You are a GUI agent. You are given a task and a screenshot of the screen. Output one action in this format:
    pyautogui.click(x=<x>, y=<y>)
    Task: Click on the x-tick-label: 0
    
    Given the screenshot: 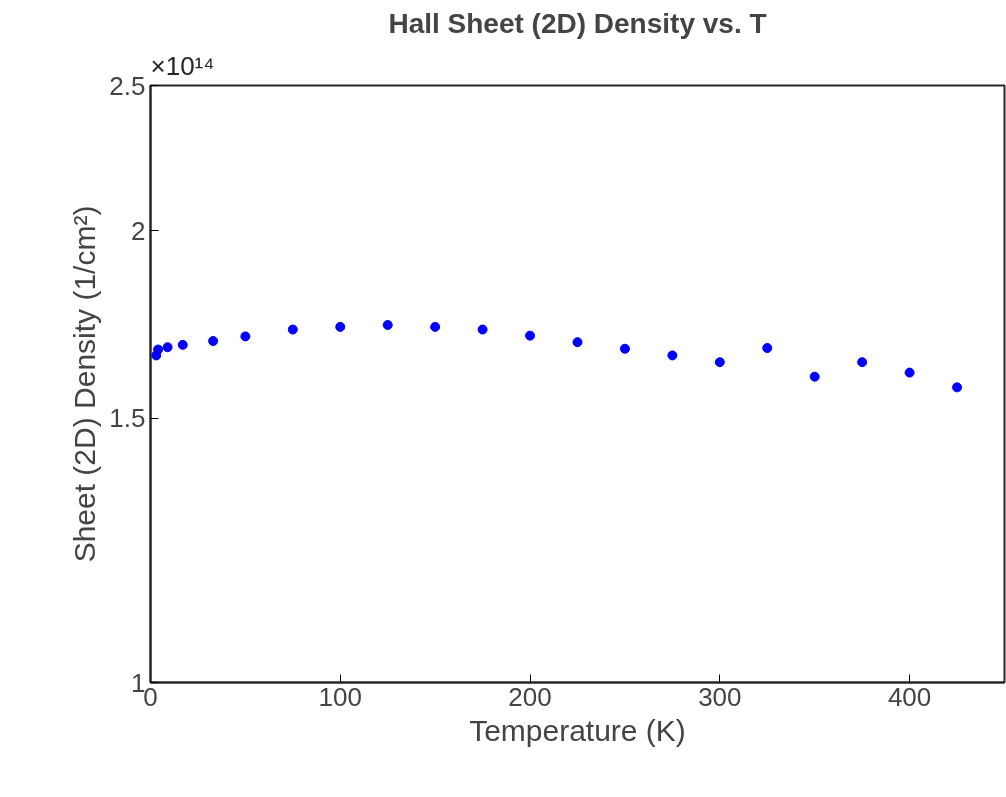 What is the action you would take?
    pyautogui.click(x=150, y=696)
    